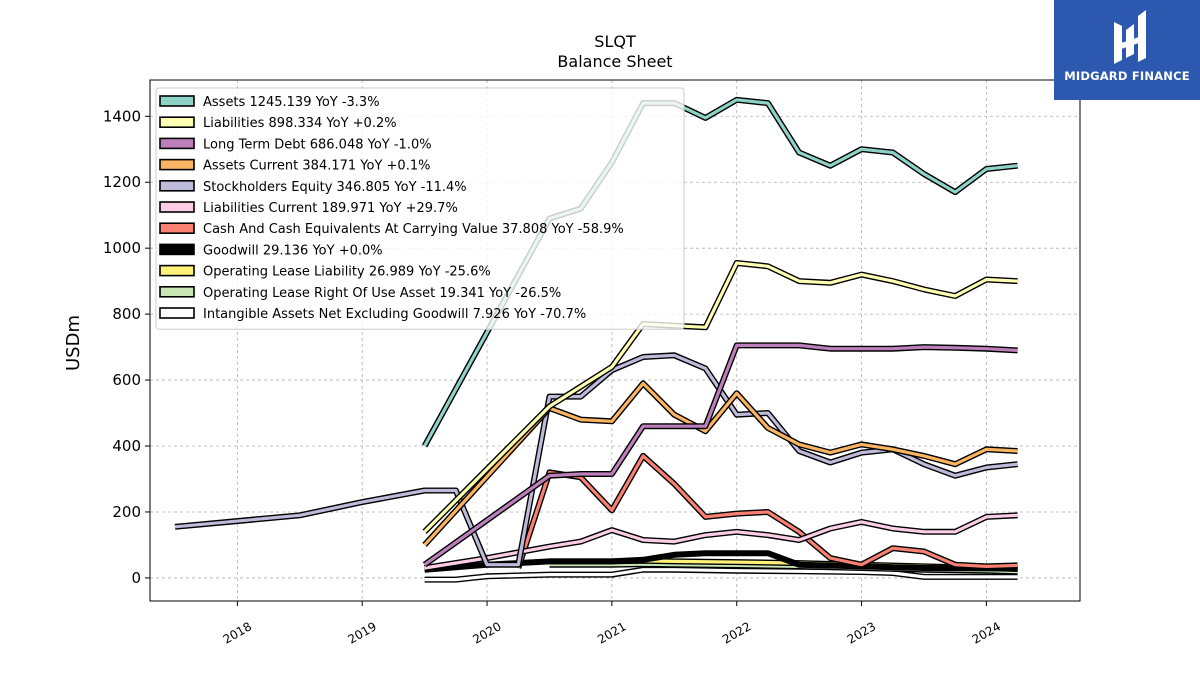 The image size is (1200, 675). Describe the element at coordinates (126, 446) in the screenshot. I see `y-tick-label: 400` at that location.